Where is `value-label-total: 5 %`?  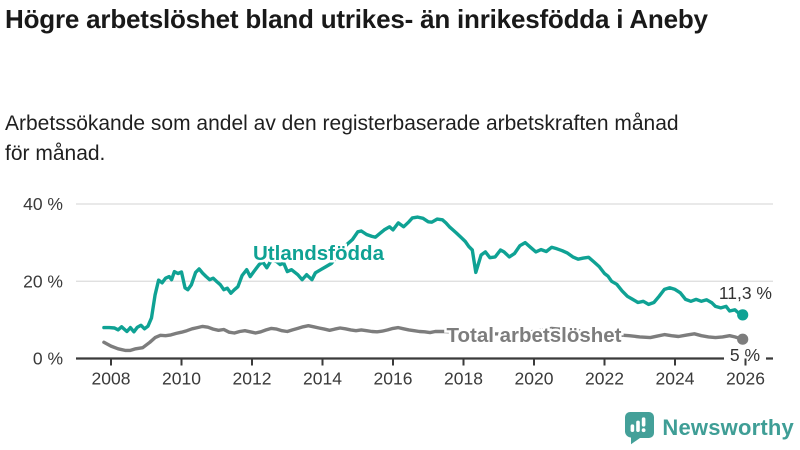
value-label-total: 5 % is located at coordinates (745, 355).